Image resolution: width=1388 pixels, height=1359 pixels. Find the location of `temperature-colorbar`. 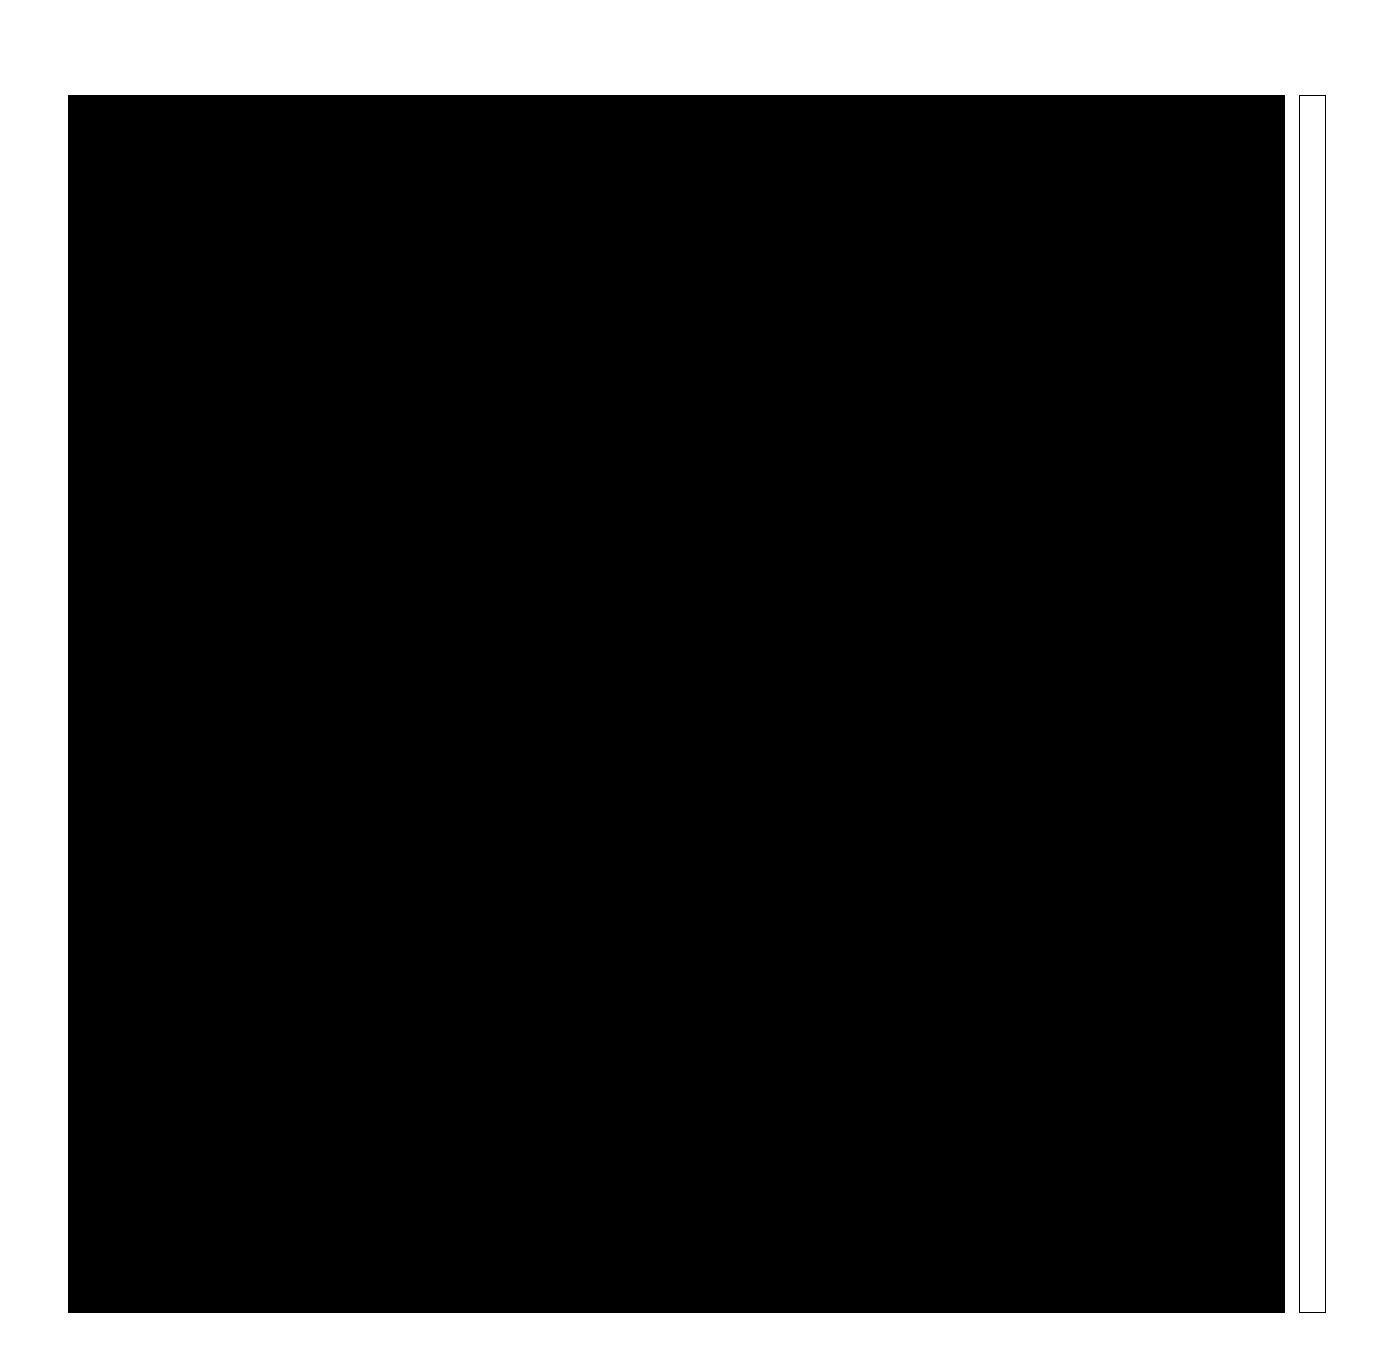

temperature-colorbar is located at coordinates (1312, 704).